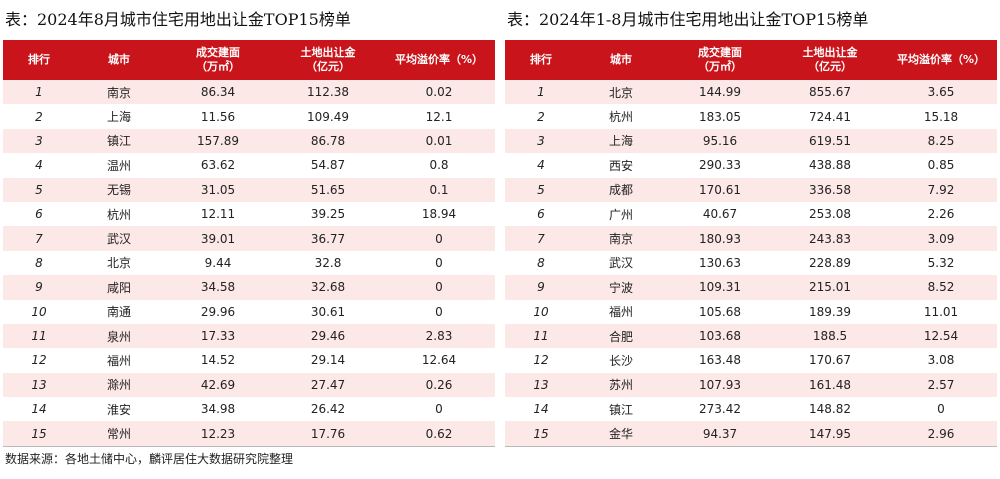  I want to click on area-cell: 130.63, so click(720, 263).